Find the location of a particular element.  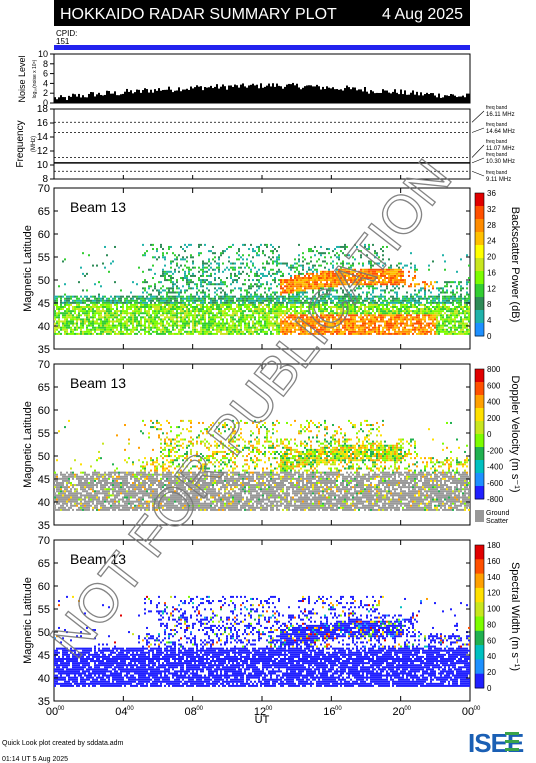

frequency-band-value: 10.30 MHz is located at coordinates (500, 162).